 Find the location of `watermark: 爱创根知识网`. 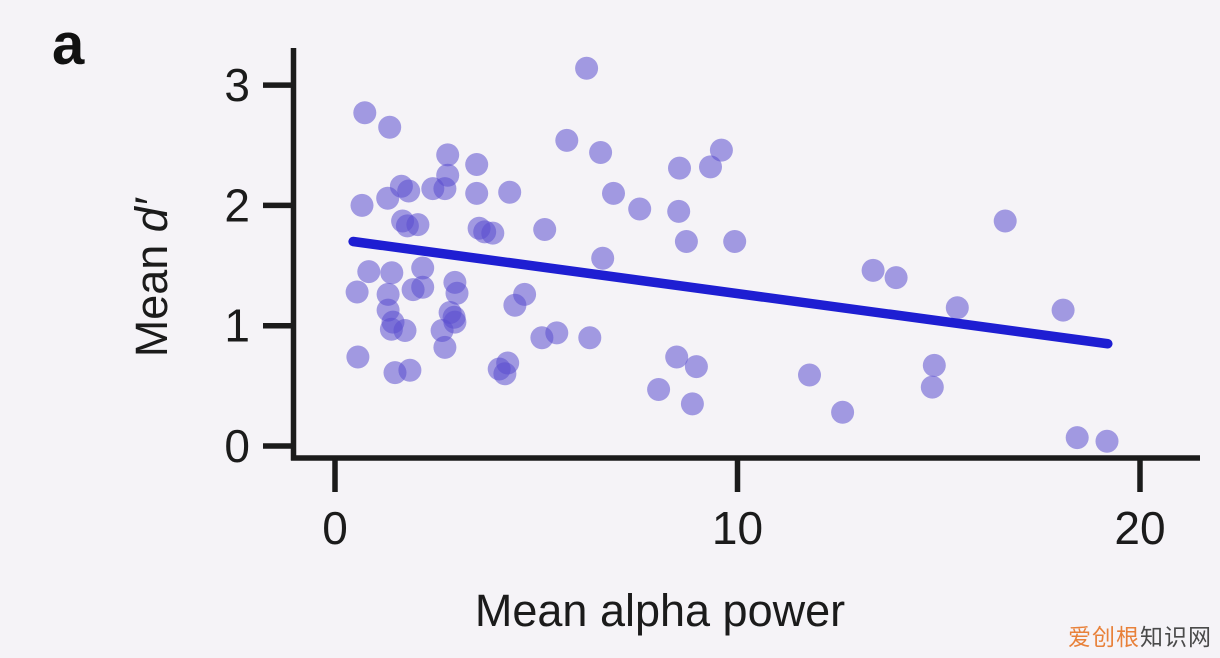

watermark: 爱创根知识网 is located at coordinates (1140, 635).